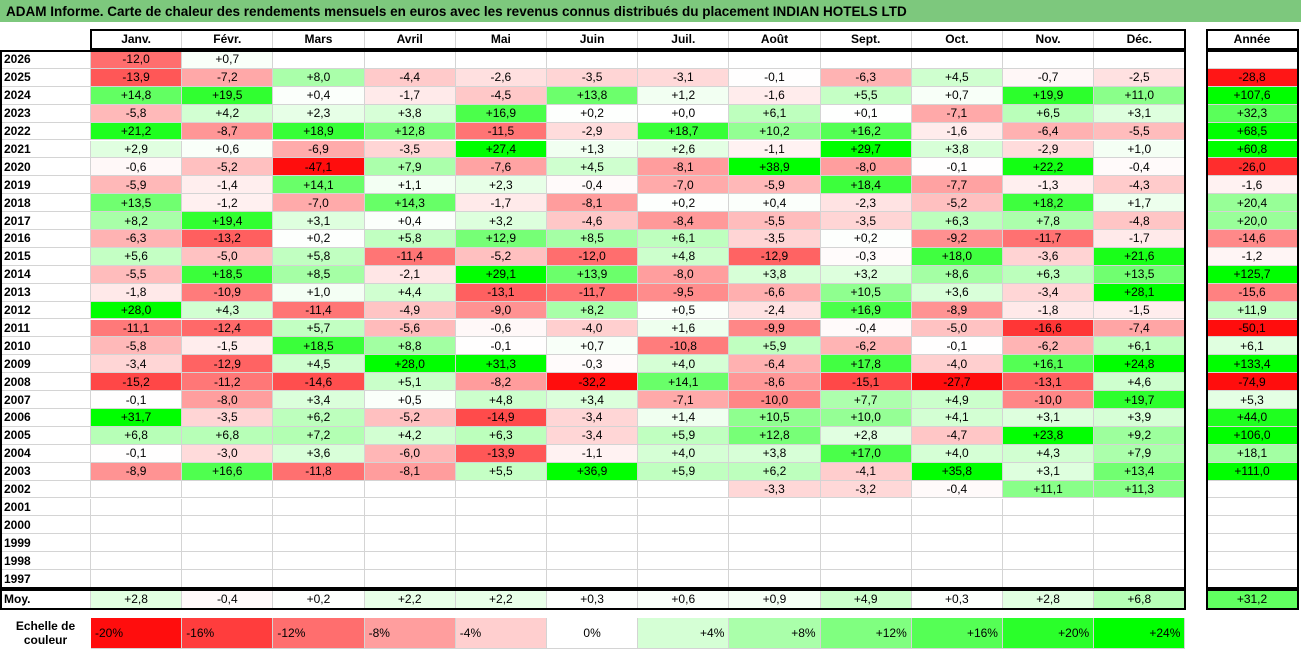 The height and width of the screenshot is (653, 1301). Describe the element at coordinates (319, 221) in the screenshot. I see `month-cell: +3,1` at that location.